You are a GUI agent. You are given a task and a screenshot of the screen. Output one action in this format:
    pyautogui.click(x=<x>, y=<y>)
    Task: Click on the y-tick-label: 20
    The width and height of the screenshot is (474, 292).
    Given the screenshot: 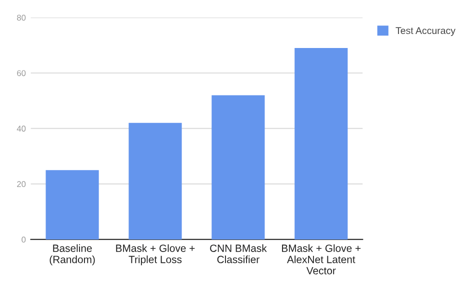 What is the action you would take?
    pyautogui.click(x=21, y=184)
    